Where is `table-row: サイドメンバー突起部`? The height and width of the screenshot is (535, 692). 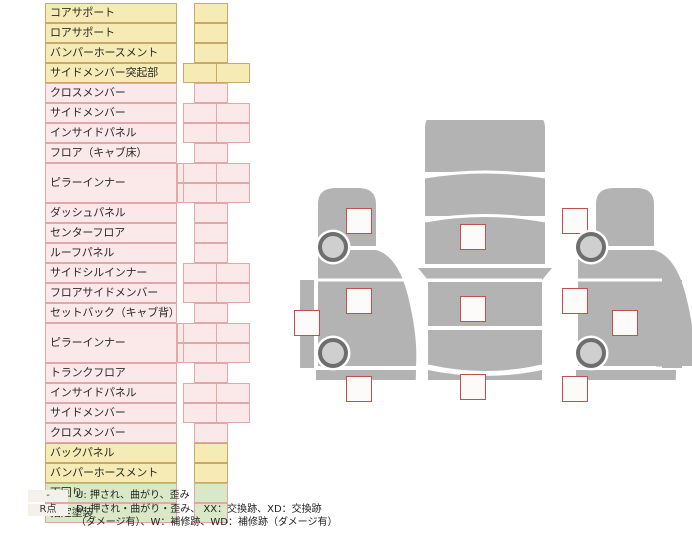
table-row: サイドメンバー突起部 is located at coordinates (150, 73).